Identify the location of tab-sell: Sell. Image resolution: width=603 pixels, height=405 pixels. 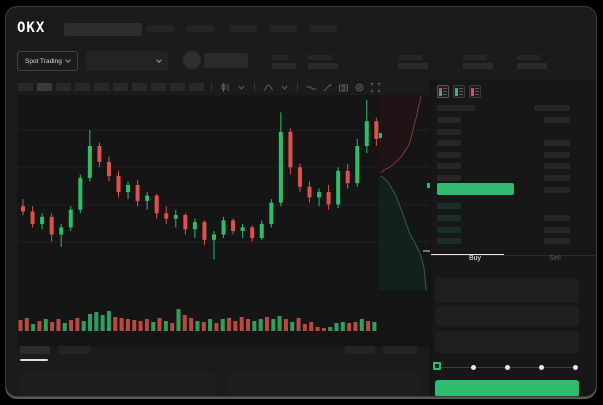
(555, 258).